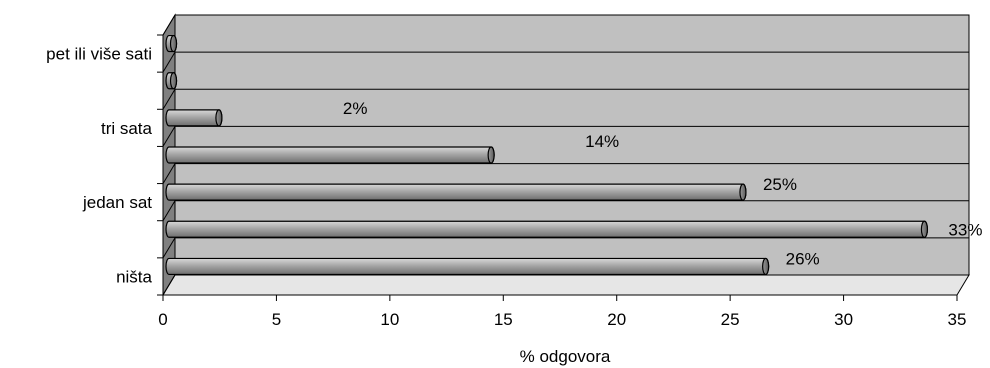  I want to click on category-label: tri sata, so click(127, 128).